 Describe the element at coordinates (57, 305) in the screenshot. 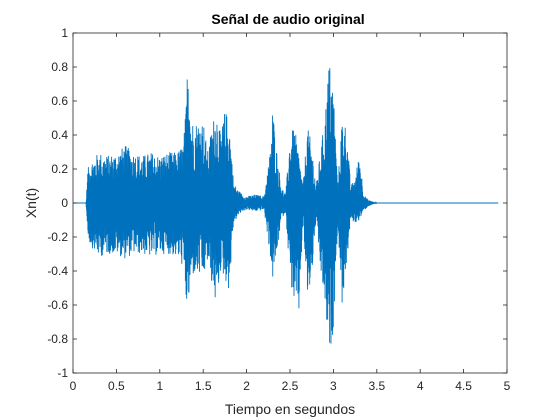

I see `y-tick-label: -0.6` at that location.